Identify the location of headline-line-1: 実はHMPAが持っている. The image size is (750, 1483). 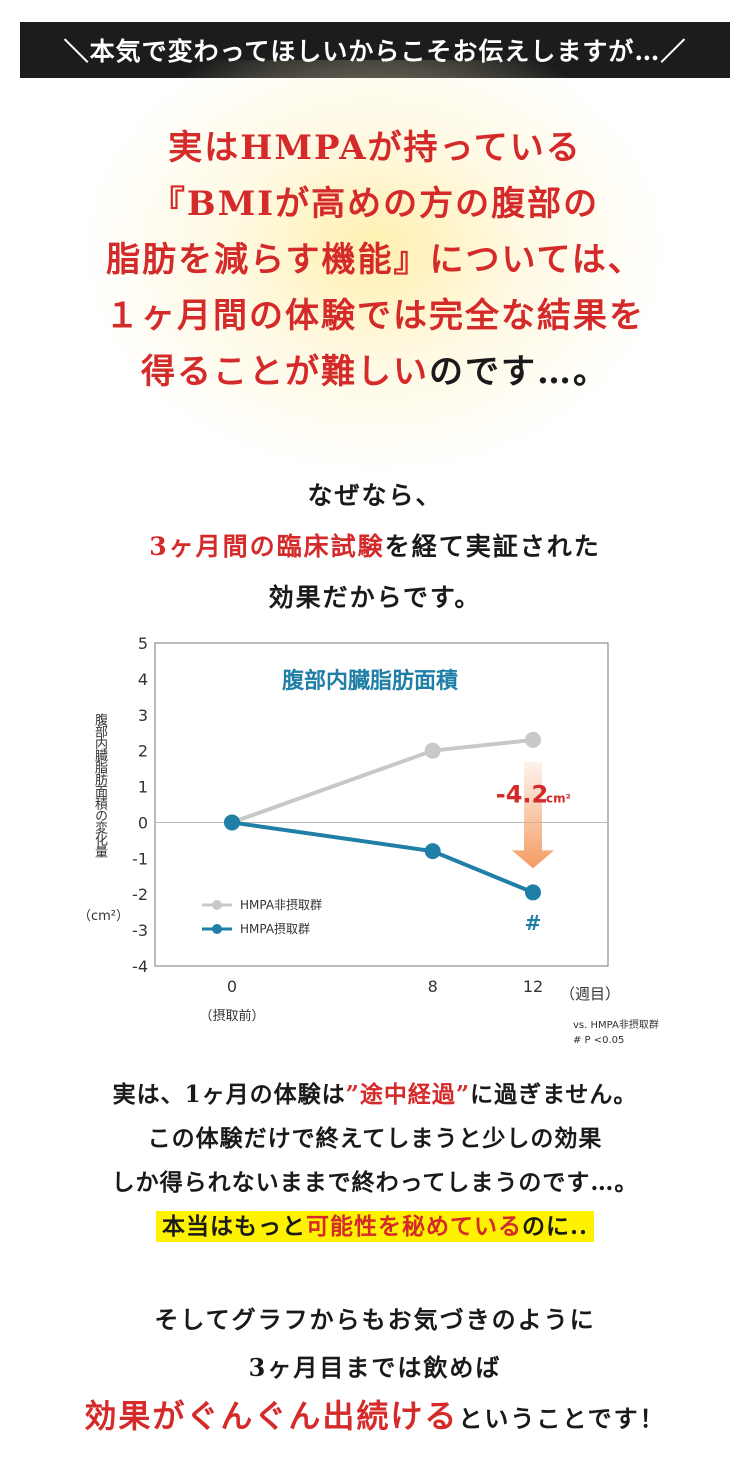
(375, 148).